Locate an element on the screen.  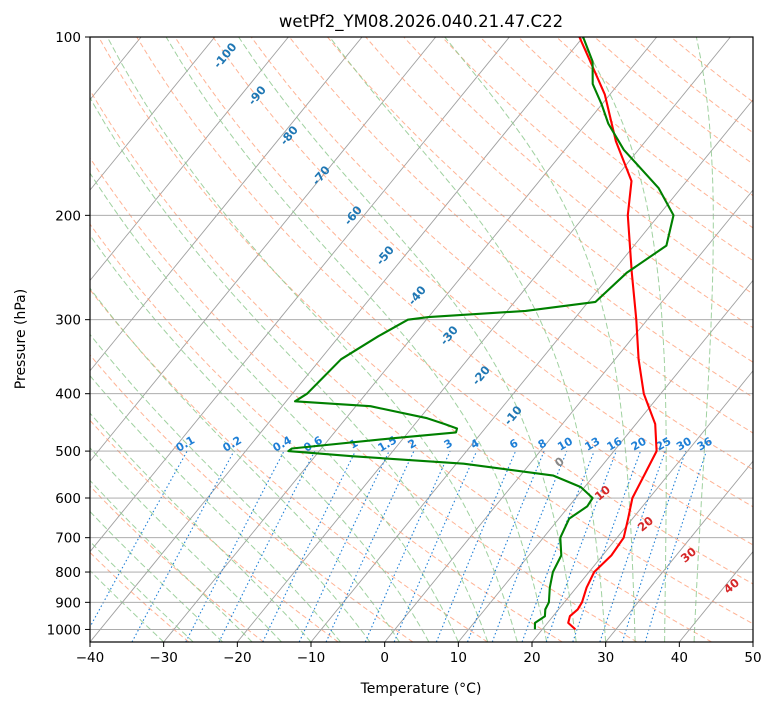
y-tick-label: 700 is located at coordinates (68, 539).